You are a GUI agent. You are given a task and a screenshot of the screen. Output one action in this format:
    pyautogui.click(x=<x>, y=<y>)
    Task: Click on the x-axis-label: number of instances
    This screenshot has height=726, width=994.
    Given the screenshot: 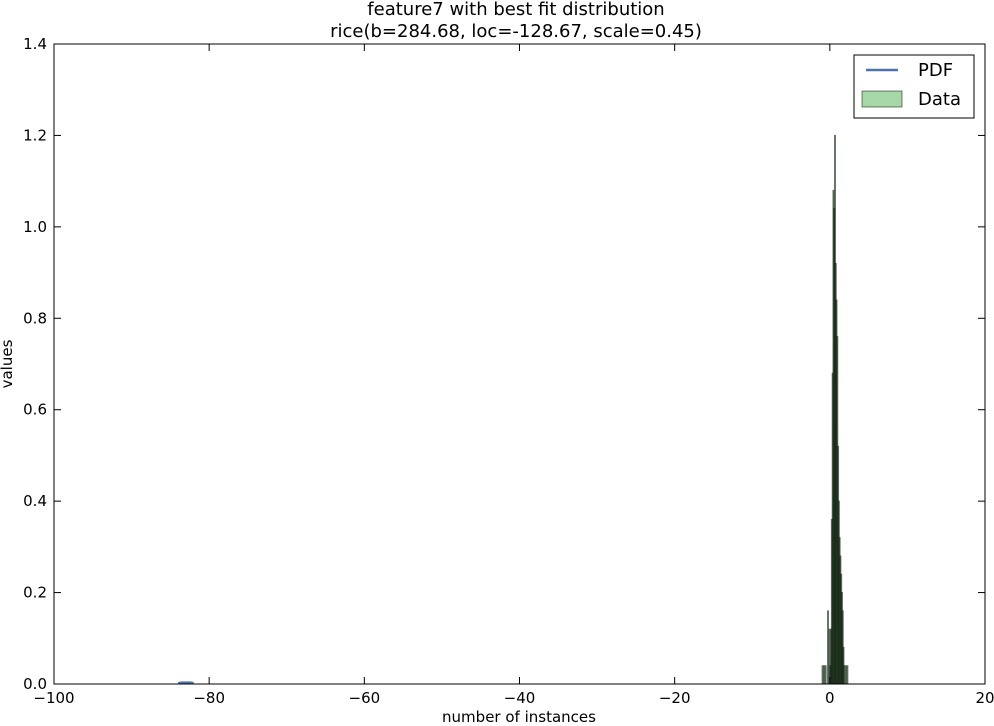 What is the action you would take?
    pyautogui.click(x=519, y=717)
    